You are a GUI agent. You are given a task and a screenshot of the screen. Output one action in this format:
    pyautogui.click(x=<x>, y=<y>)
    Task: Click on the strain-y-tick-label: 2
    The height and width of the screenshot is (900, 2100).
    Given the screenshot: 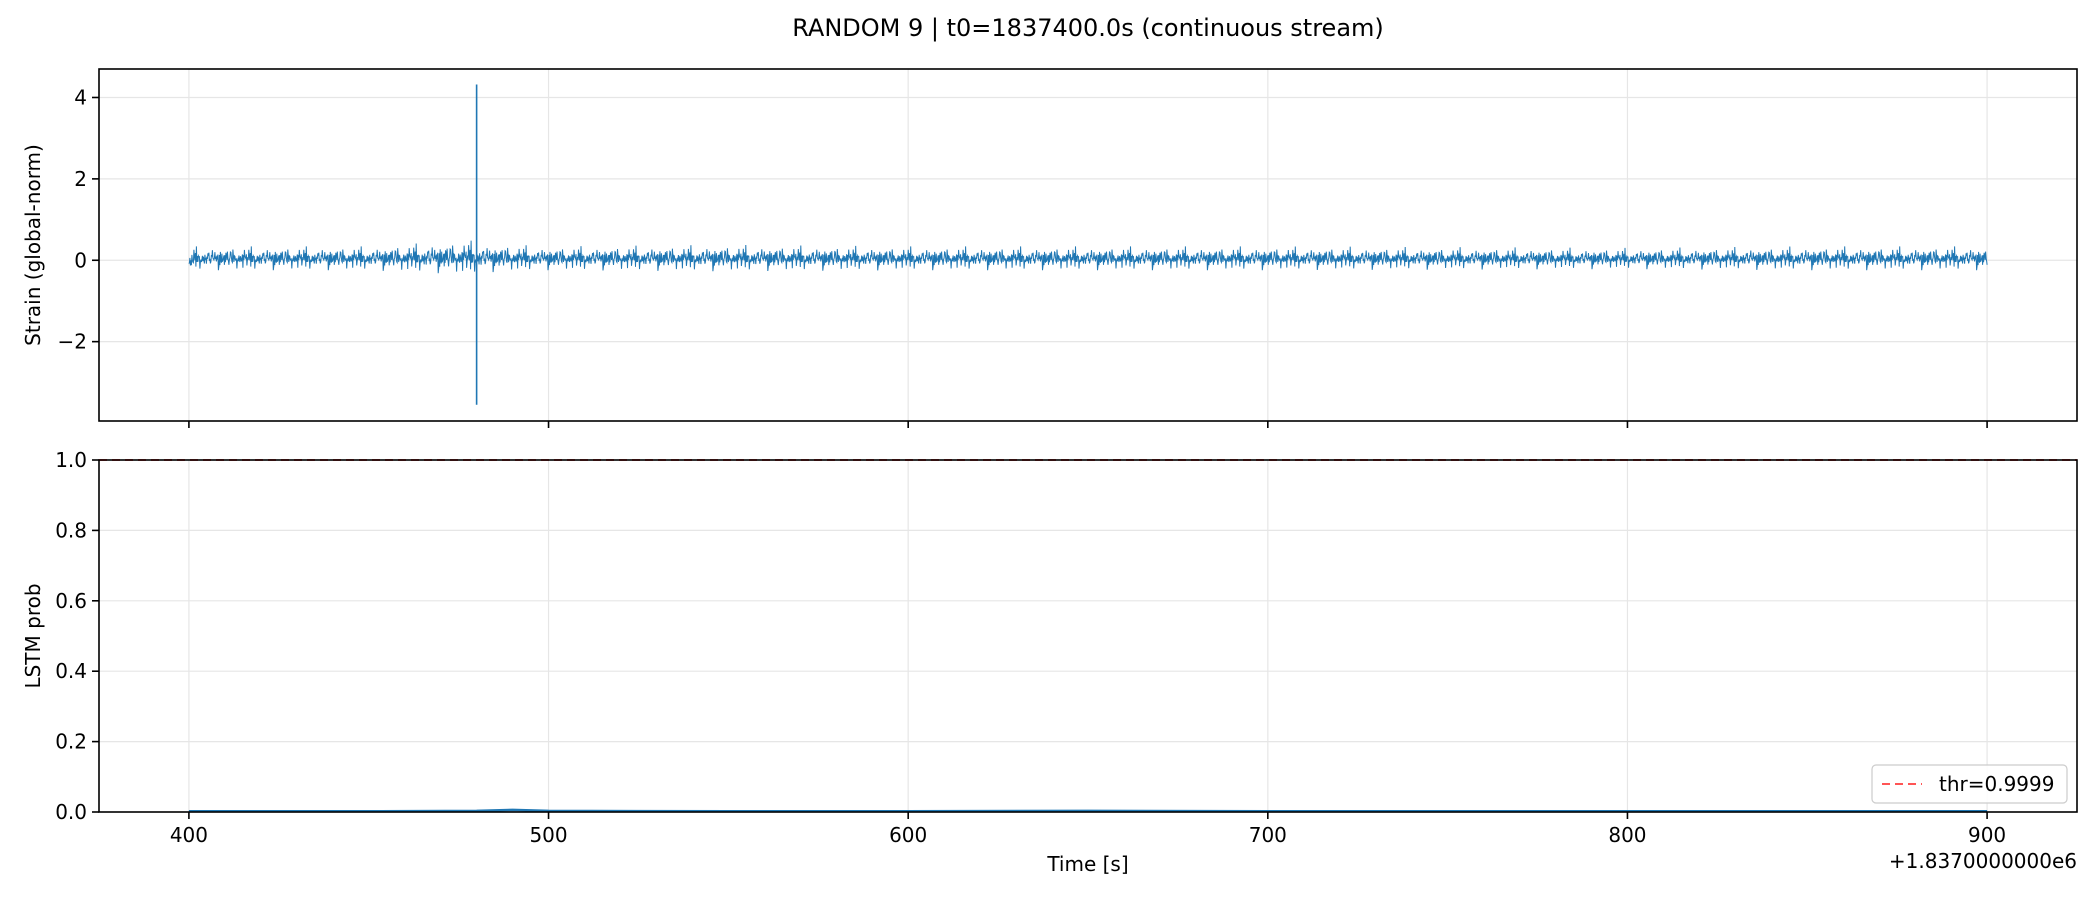 What is the action you would take?
    pyautogui.click(x=80, y=179)
    